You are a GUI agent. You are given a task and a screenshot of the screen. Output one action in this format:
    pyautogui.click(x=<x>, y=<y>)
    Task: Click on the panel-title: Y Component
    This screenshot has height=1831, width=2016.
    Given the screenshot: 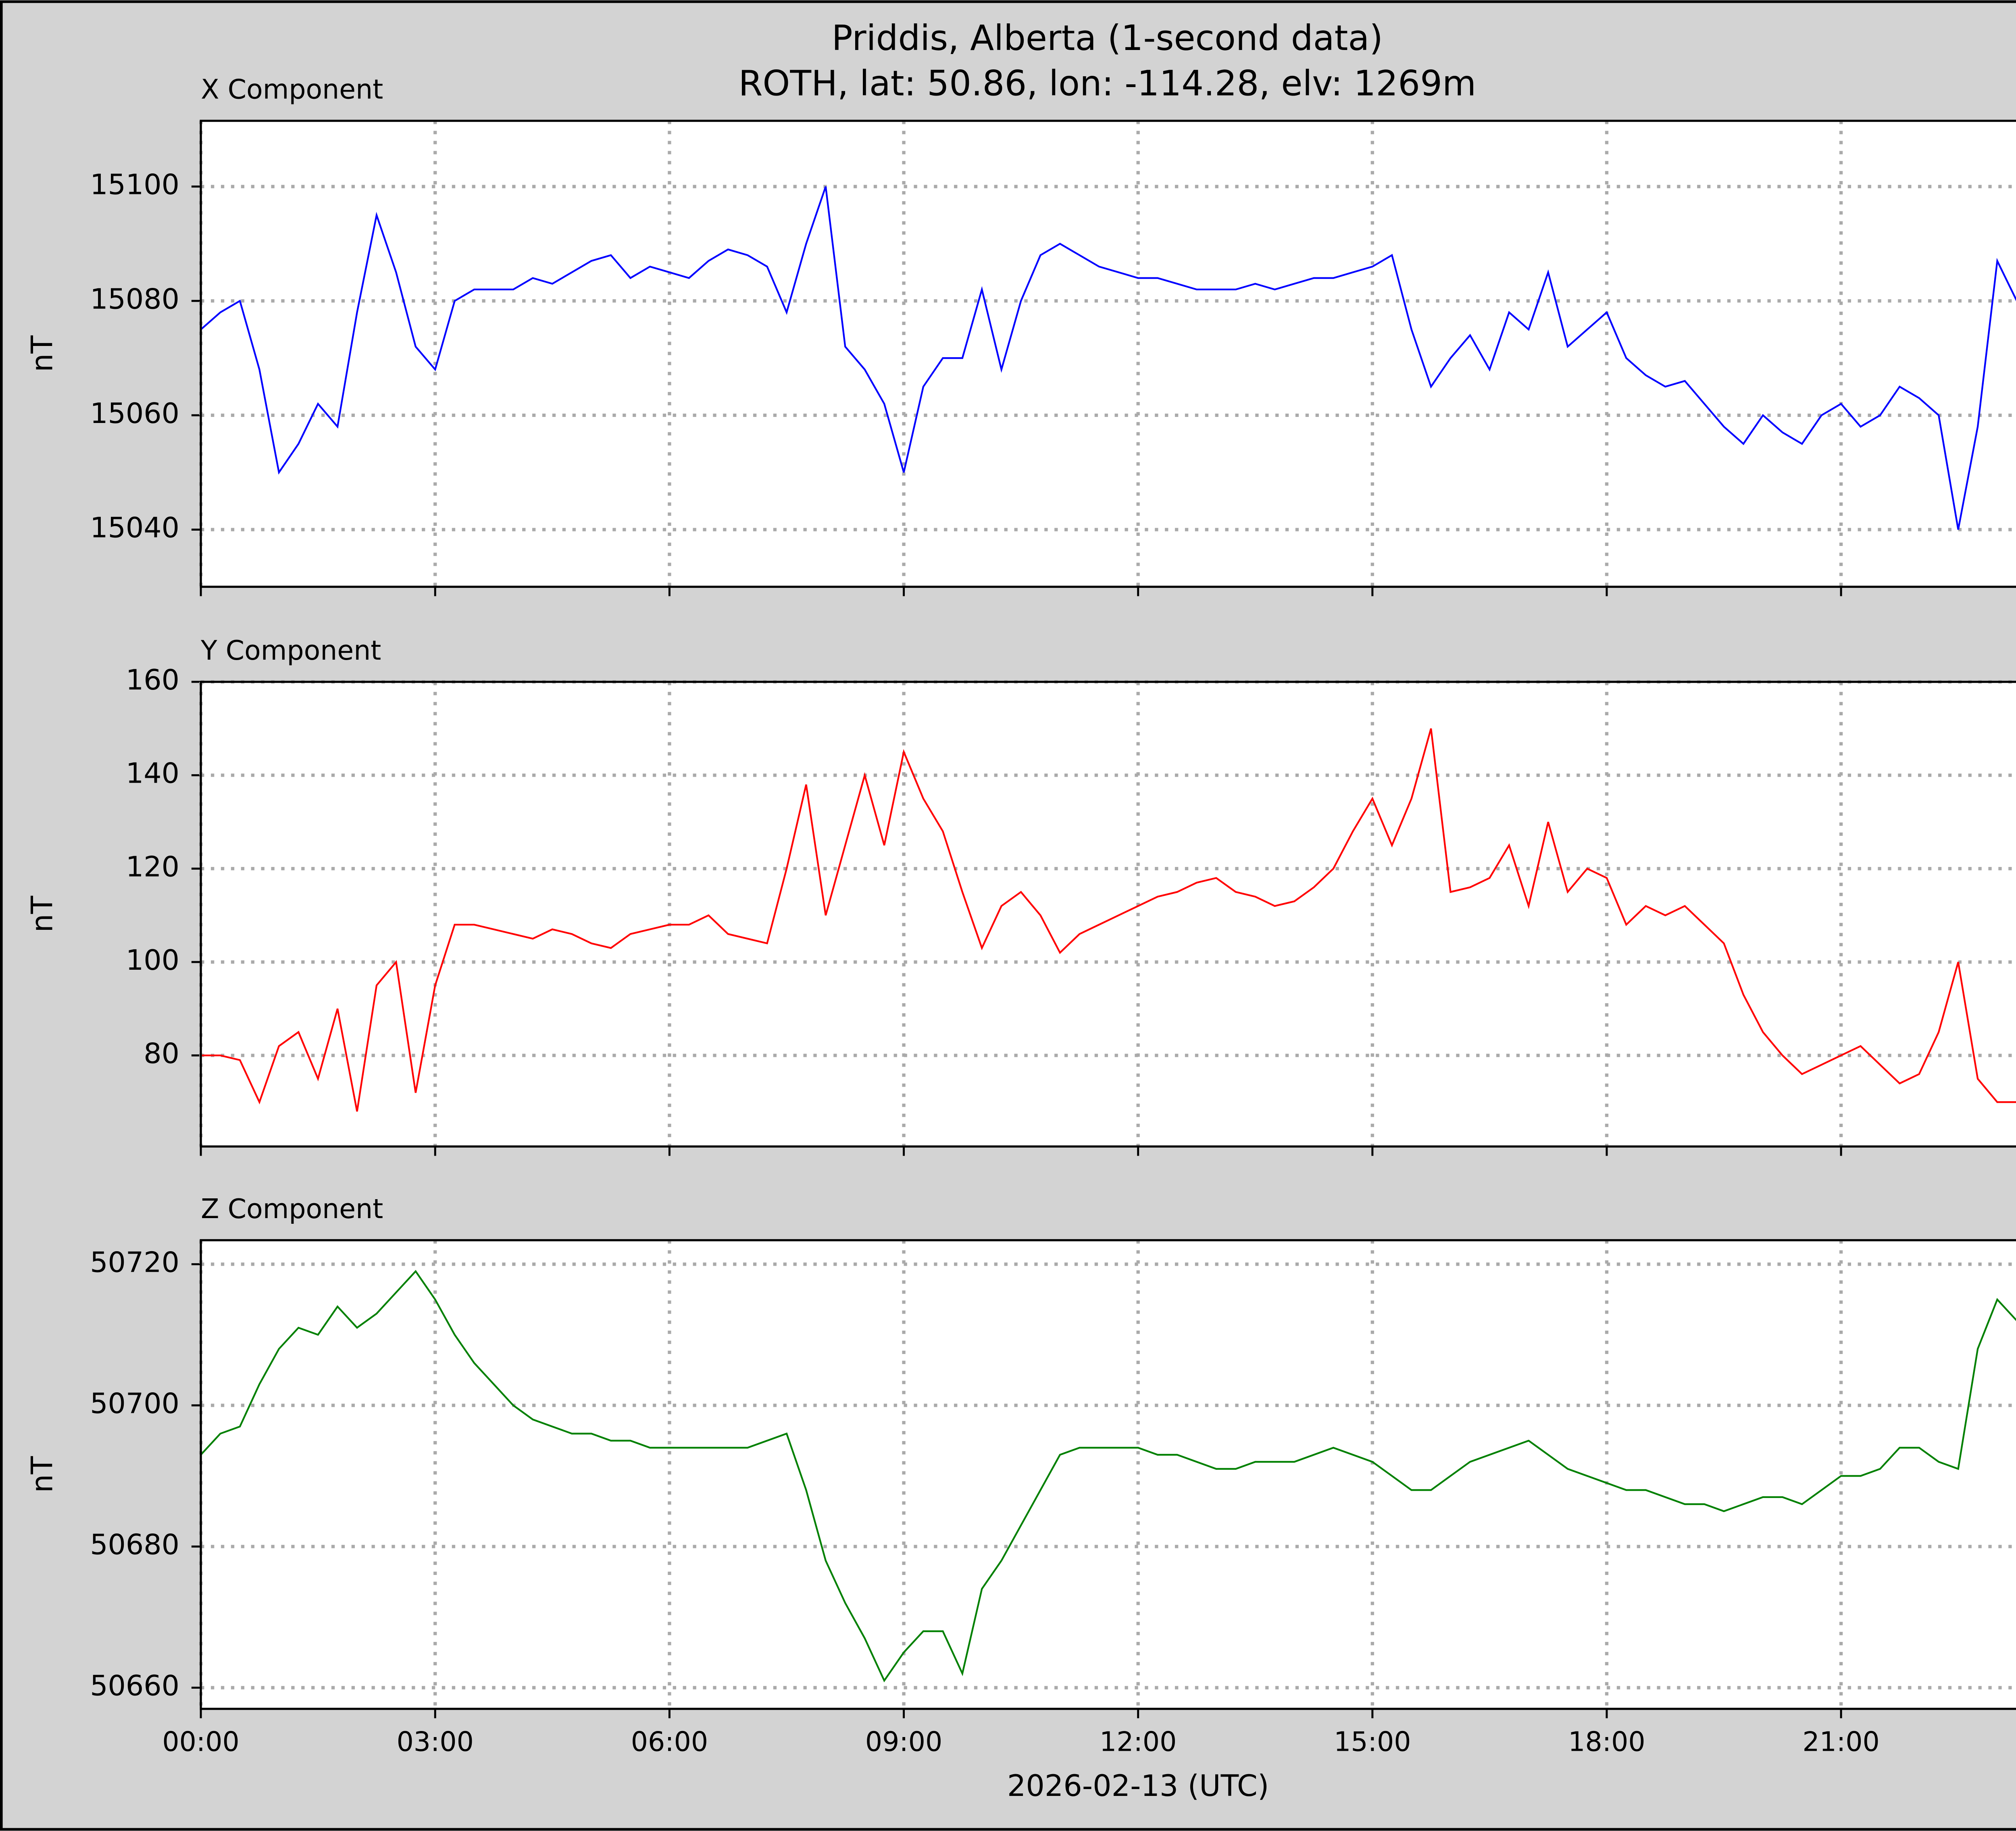 What is the action you would take?
    pyautogui.click(x=290, y=650)
    